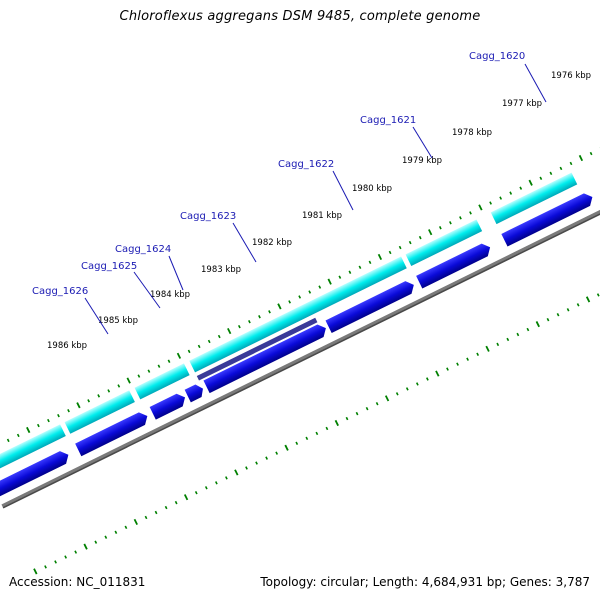  What do you see at coordinates (208, 216) in the screenshot?
I see `gene-label: Cagg_1623` at bounding box center [208, 216].